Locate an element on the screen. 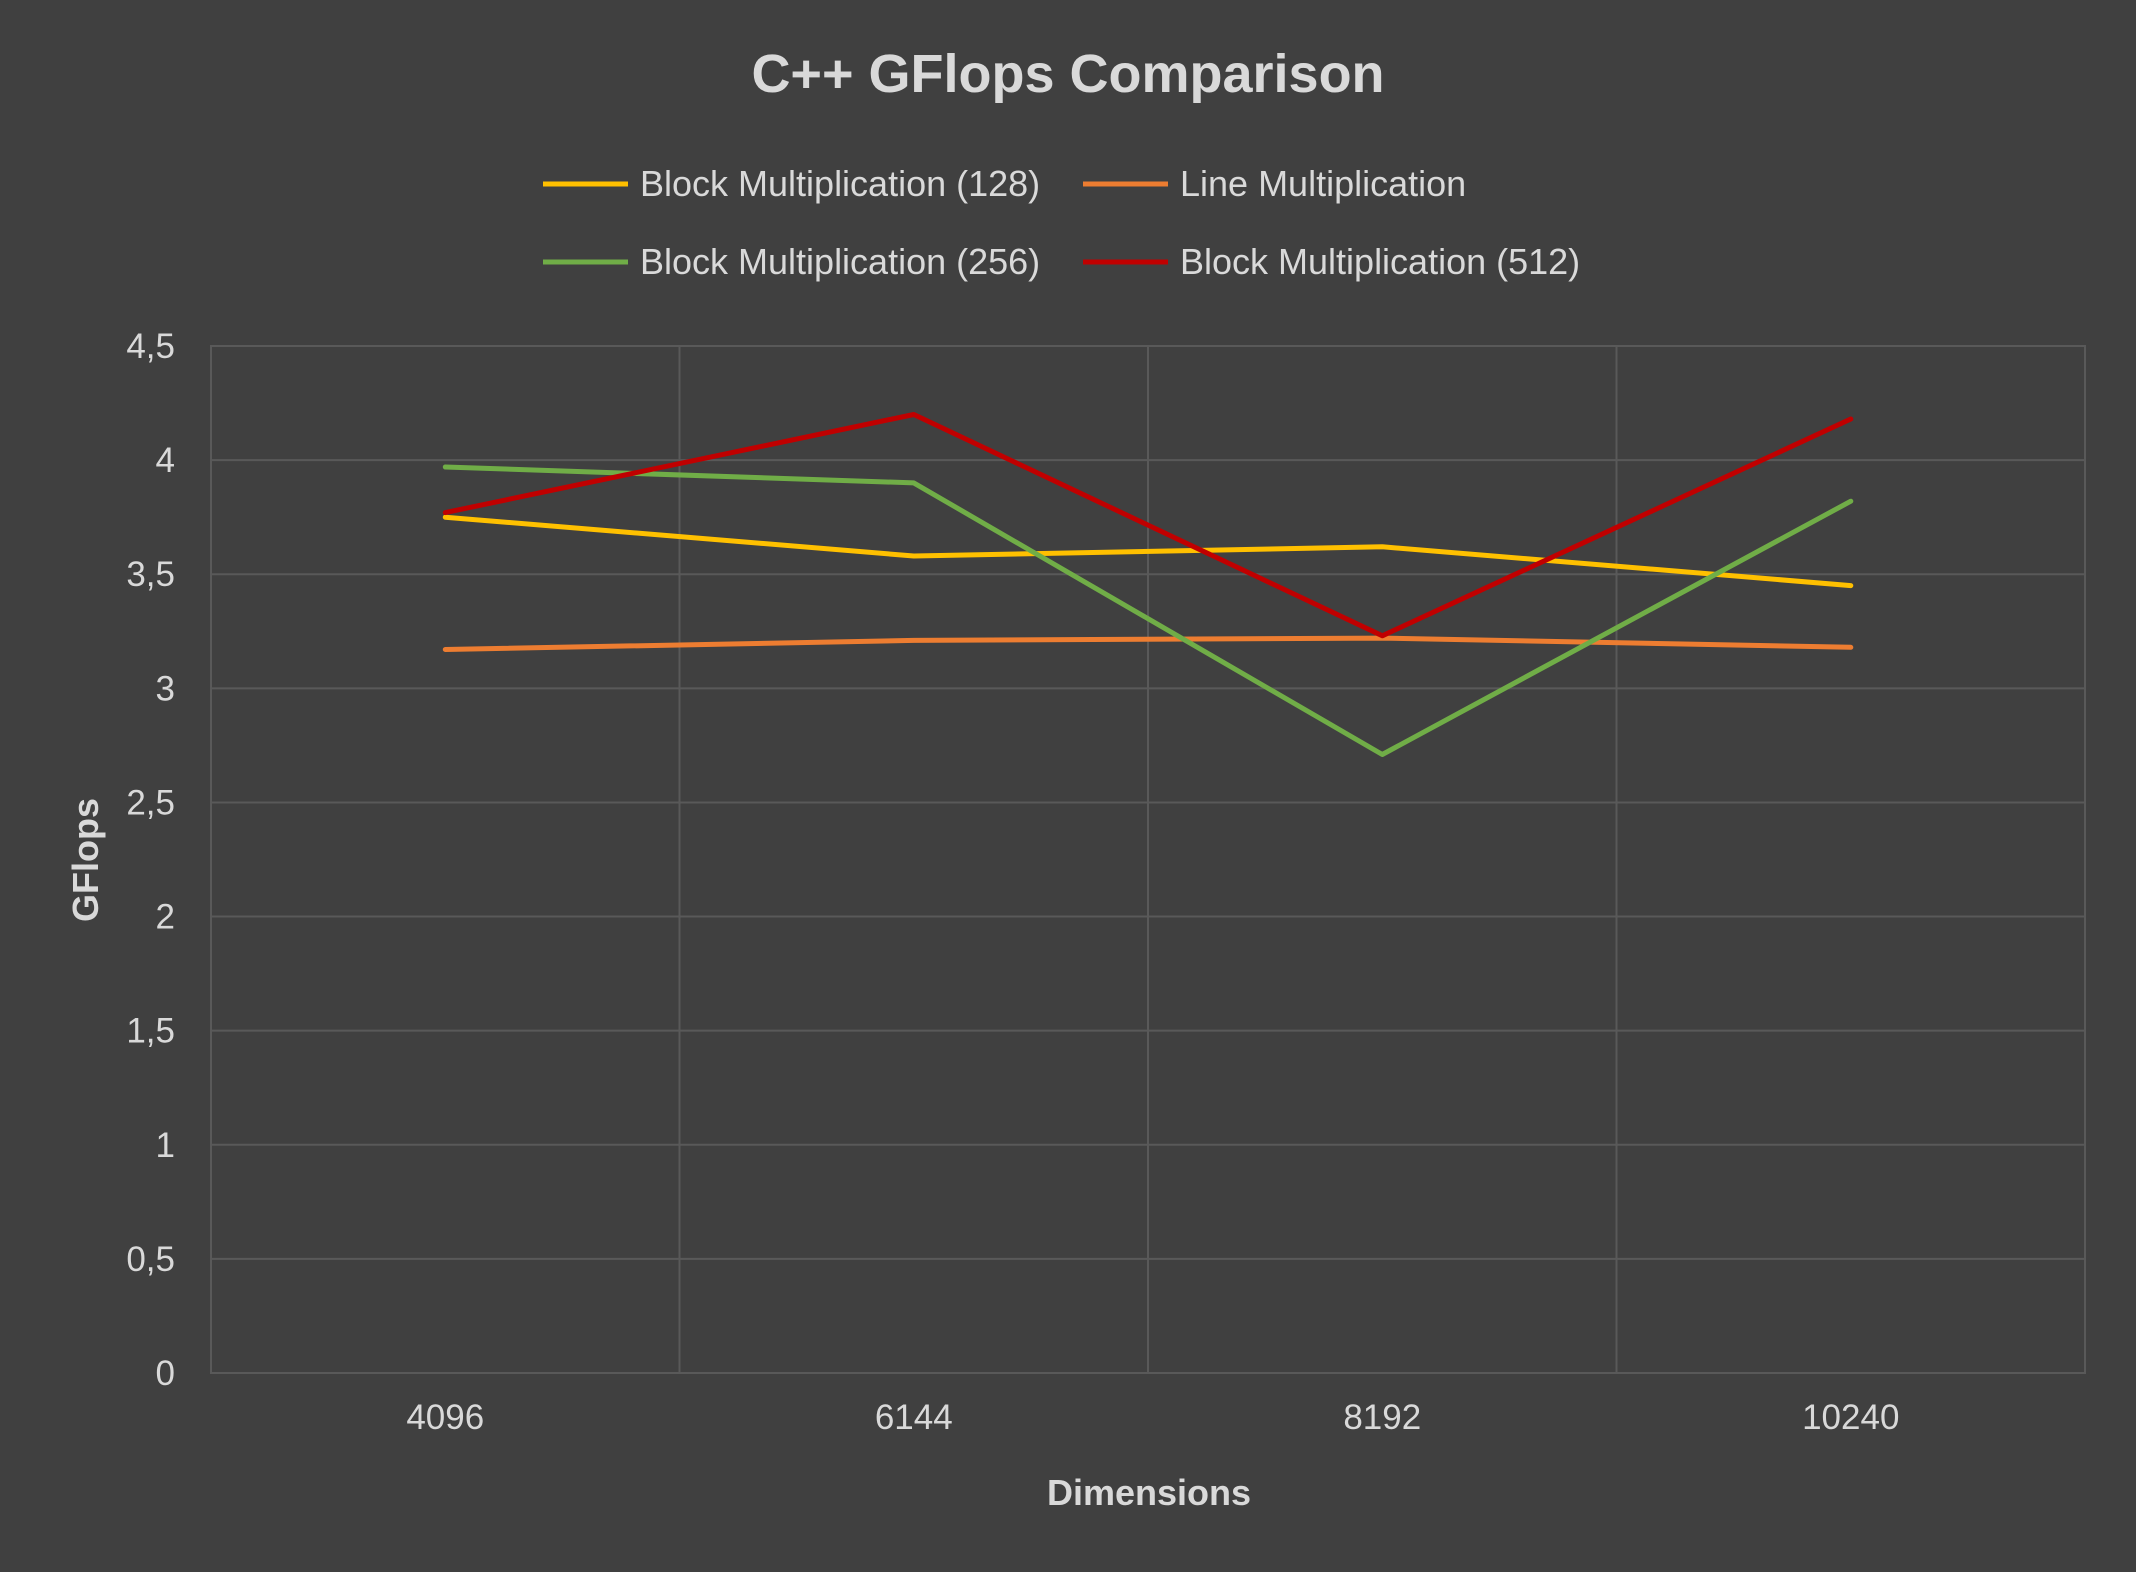 The width and height of the screenshot is (2136, 1572). x-tick-label: 4096 is located at coordinates (445, 1417).